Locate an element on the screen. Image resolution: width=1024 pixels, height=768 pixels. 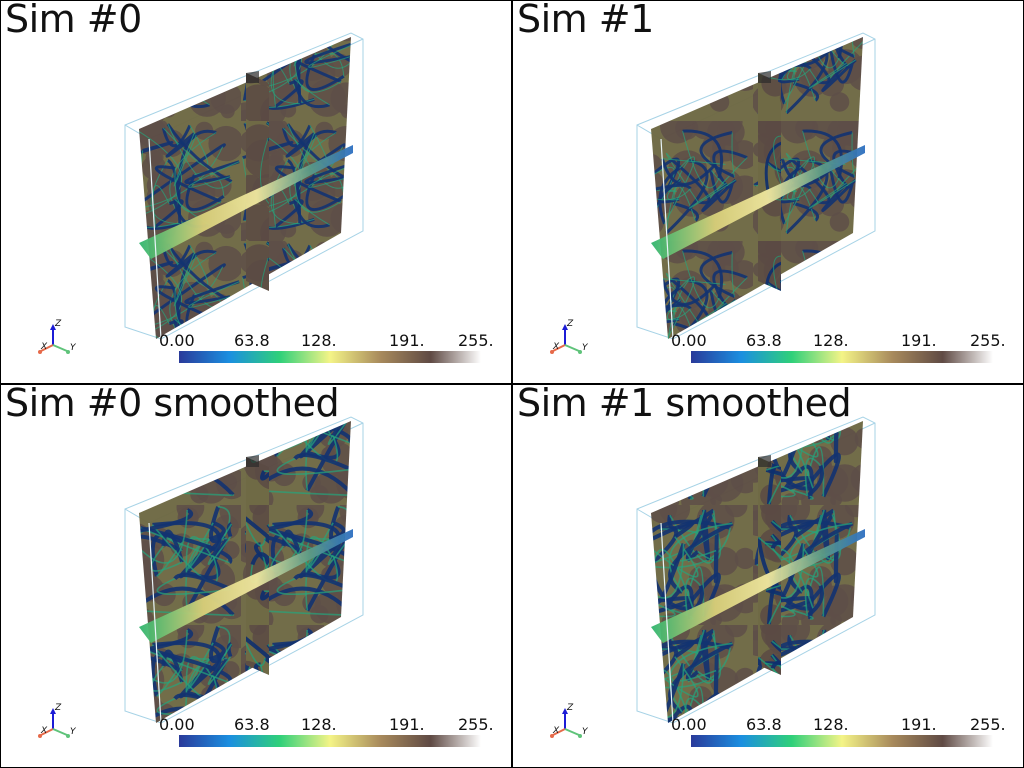
panel-title: Sim #1 is located at coordinates (585, 21).